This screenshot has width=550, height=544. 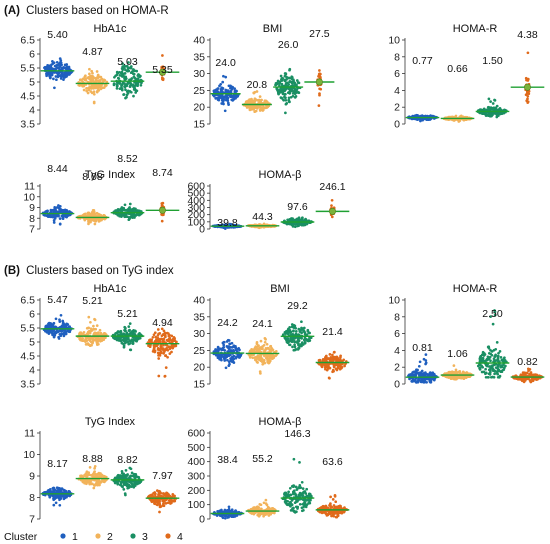 I want to click on cluster-1-points, so click(x=57, y=496).